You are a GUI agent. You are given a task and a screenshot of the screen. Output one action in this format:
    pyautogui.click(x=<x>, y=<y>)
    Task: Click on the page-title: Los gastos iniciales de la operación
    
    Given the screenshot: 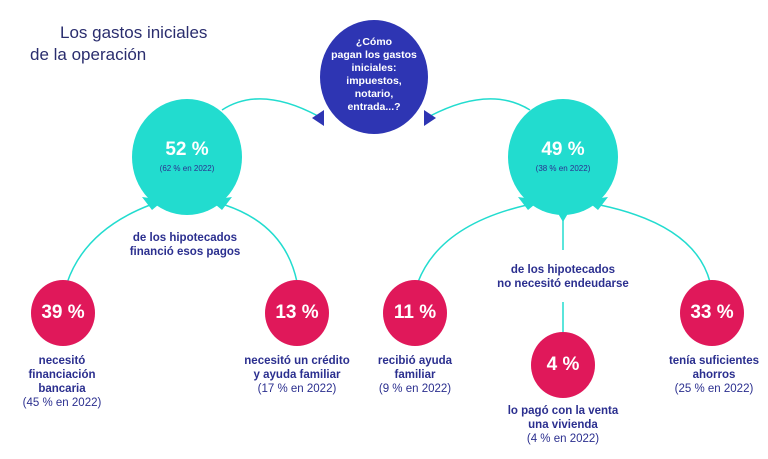 What is the action you would take?
    pyautogui.click(x=119, y=43)
    